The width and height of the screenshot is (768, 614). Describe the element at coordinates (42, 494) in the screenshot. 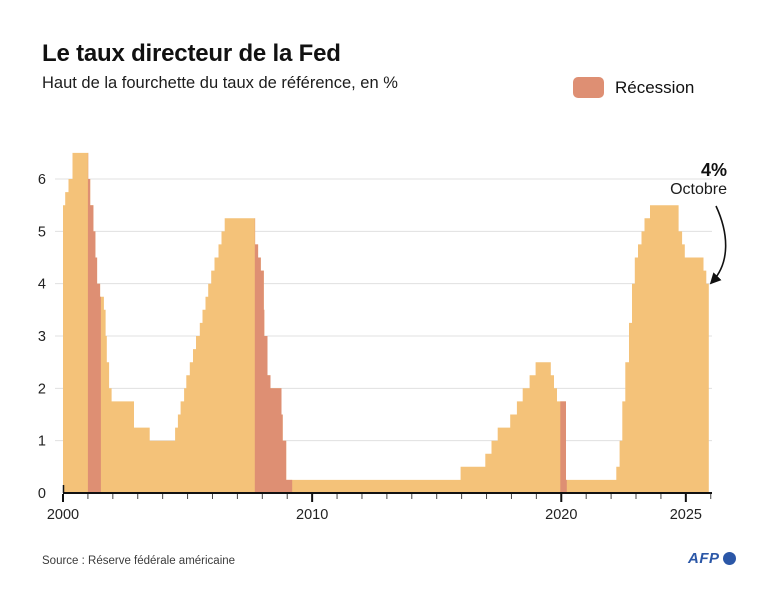

I see `y-tick-label-0: 0` at that location.